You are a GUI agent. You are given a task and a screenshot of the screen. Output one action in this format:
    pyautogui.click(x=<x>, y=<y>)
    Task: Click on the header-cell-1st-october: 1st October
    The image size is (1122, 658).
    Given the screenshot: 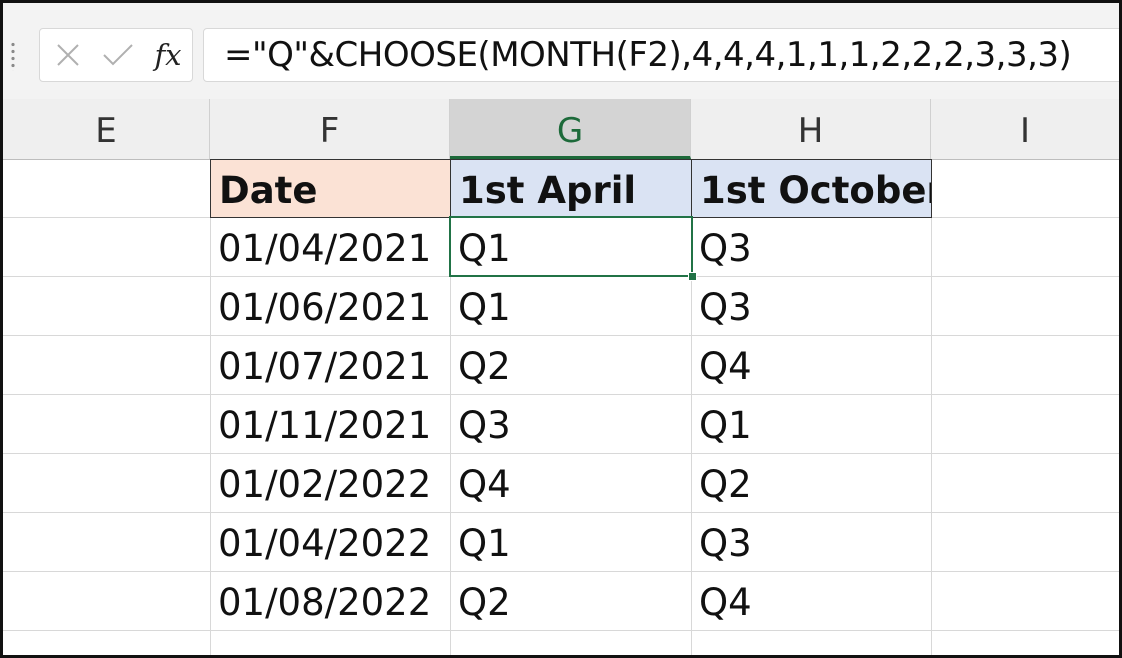 What is the action you would take?
    pyautogui.click(x=811, y=188)
    